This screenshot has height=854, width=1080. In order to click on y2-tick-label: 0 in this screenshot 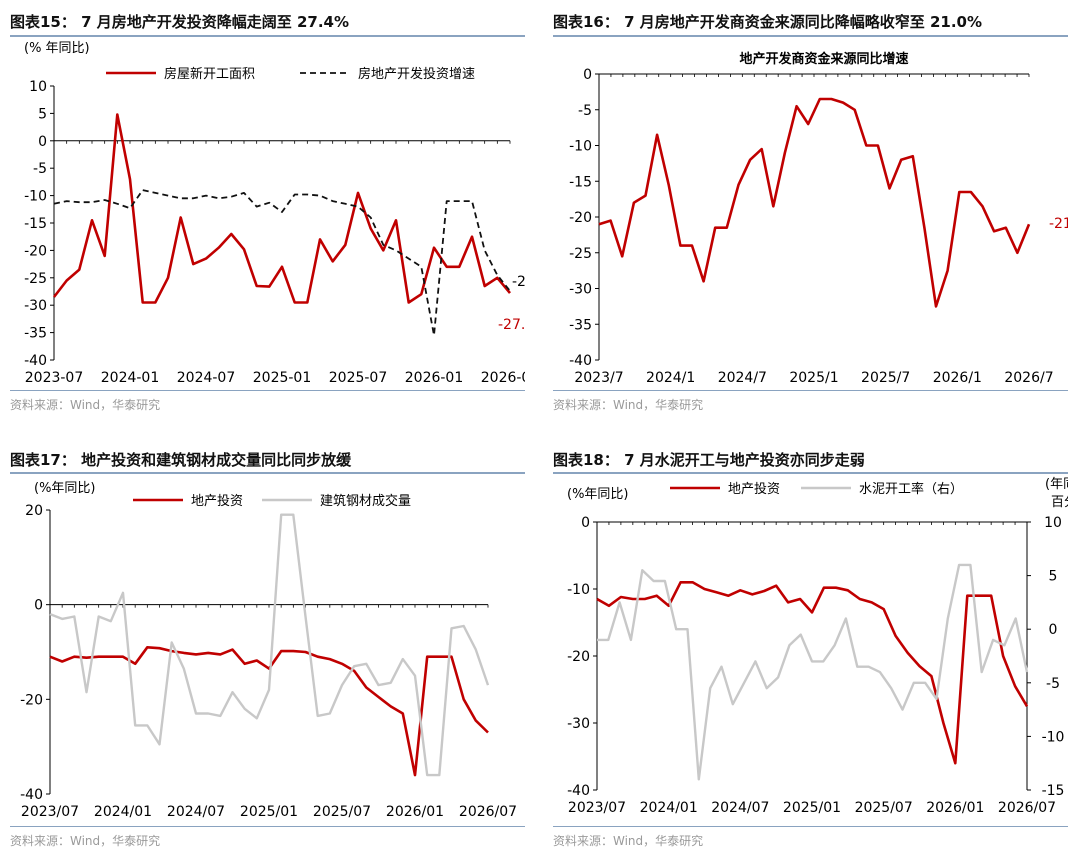, I will do `click(1053, 630)`.